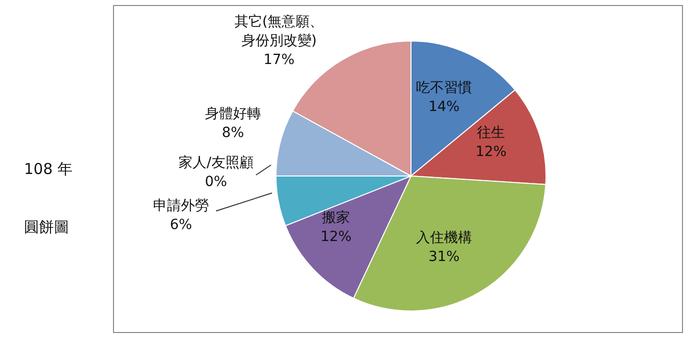  What do you see at coordinates (216, 182) in the screenshot?
I see `text: 0%` at bounding box center [216, 182].